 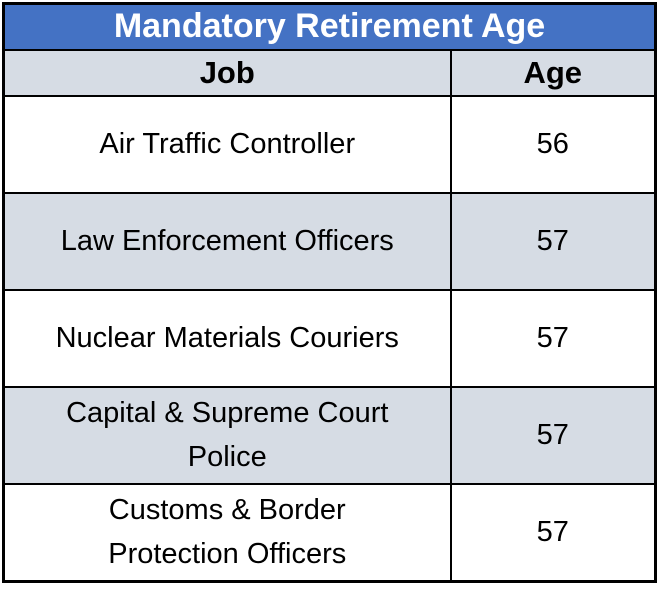 I want to click on table-header-row: Job Age, so click(x=329, y=73).